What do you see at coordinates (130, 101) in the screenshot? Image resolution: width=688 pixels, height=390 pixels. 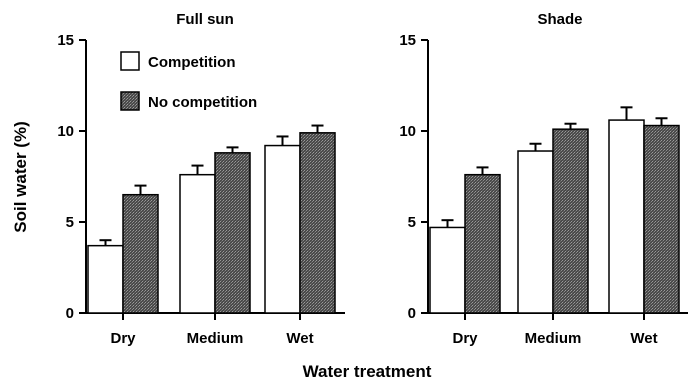 I see `legend-swatch-no-competition` at bounding box center [130, 101].